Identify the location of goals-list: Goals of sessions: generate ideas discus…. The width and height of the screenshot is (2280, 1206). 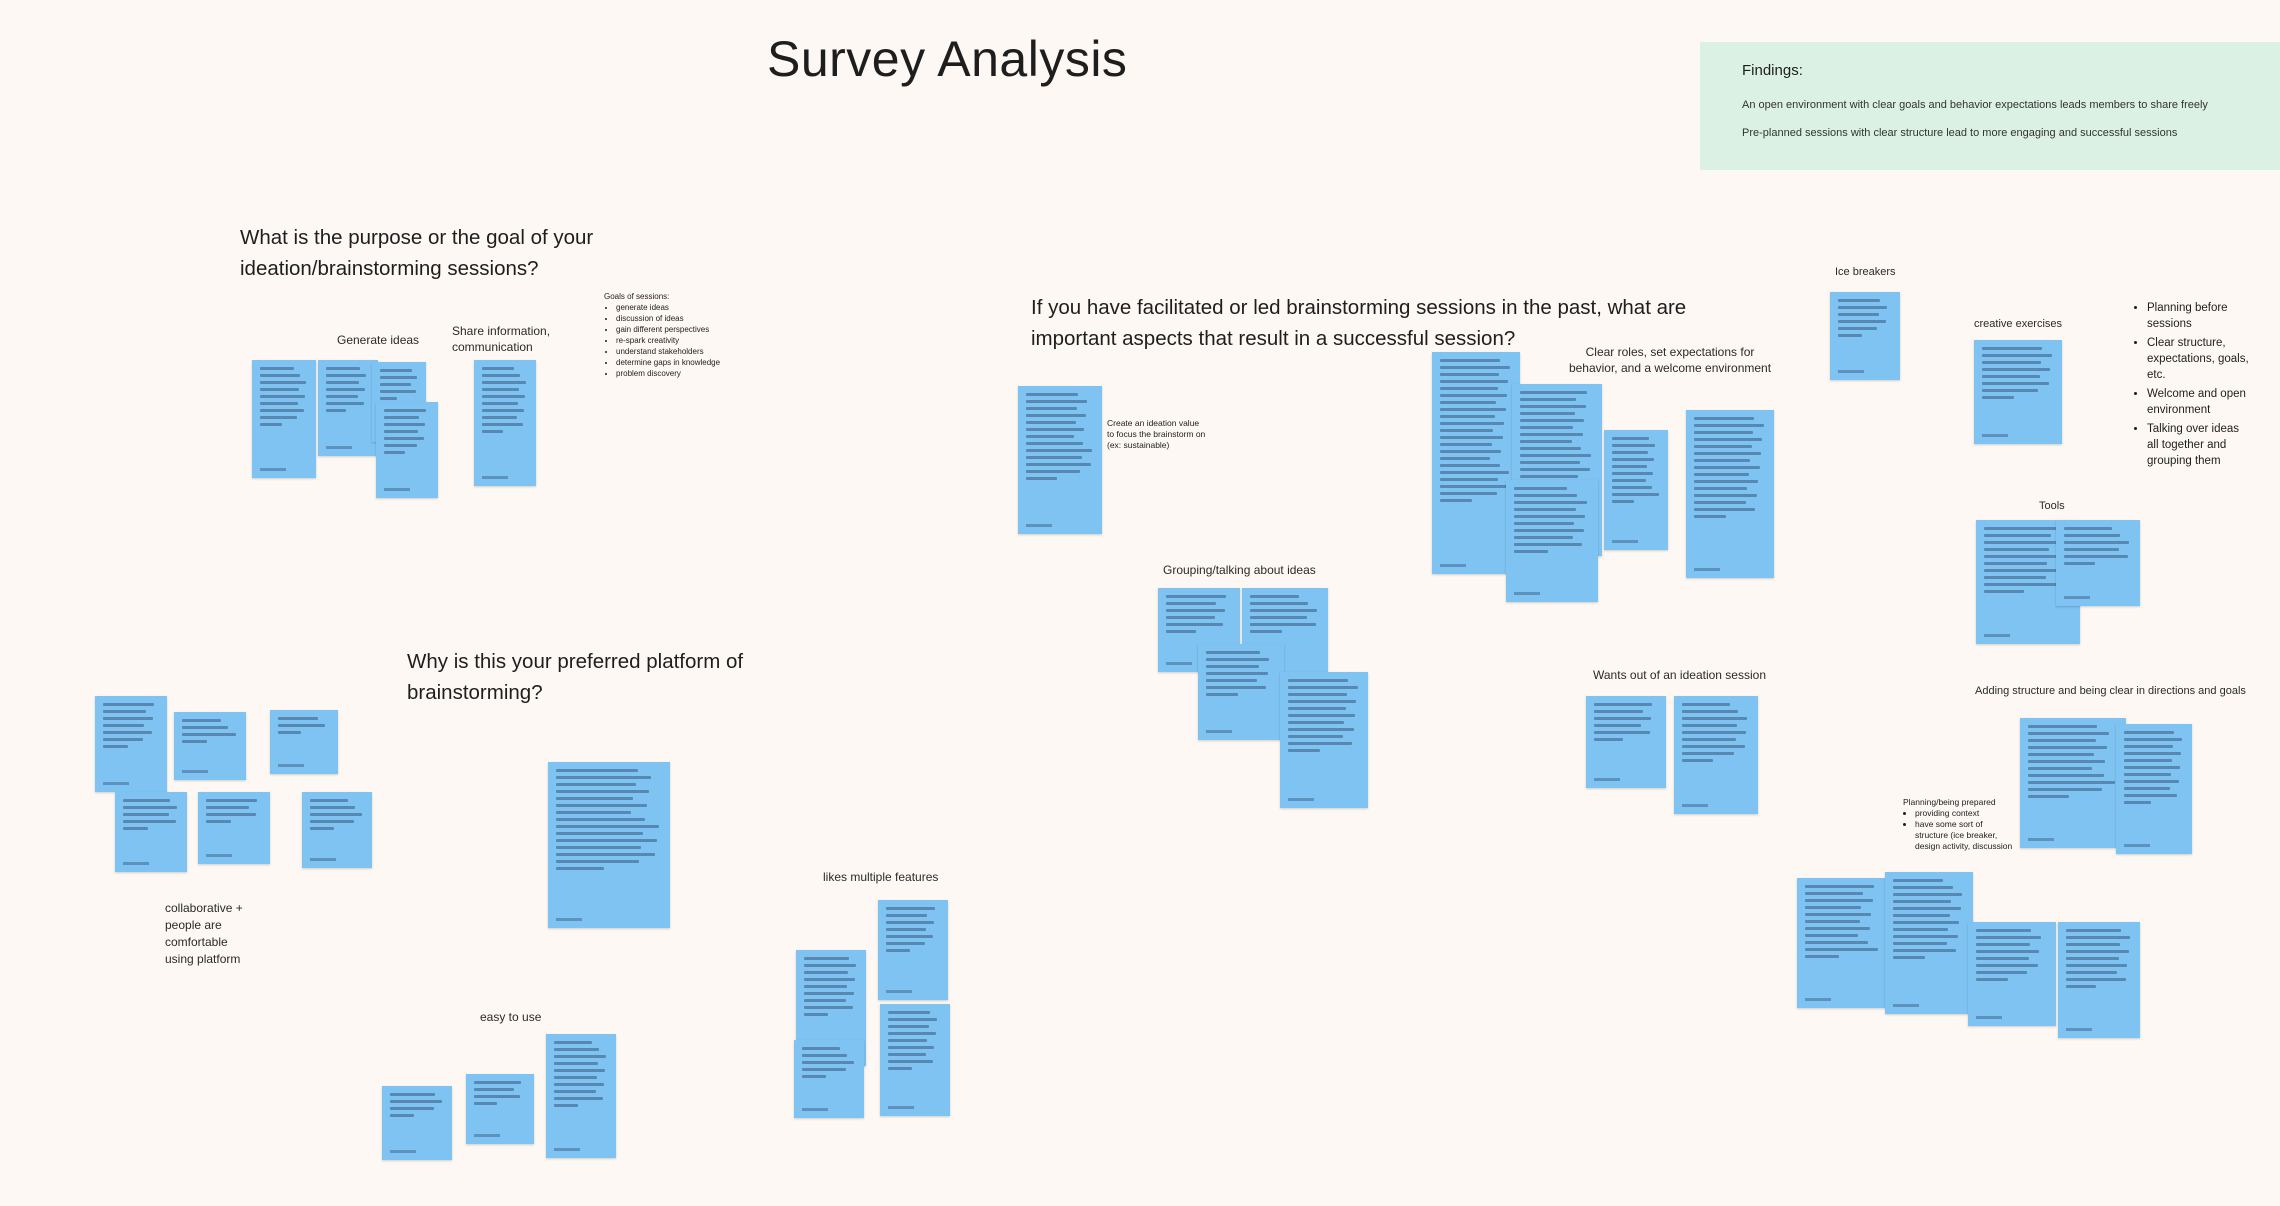
(669, 335).